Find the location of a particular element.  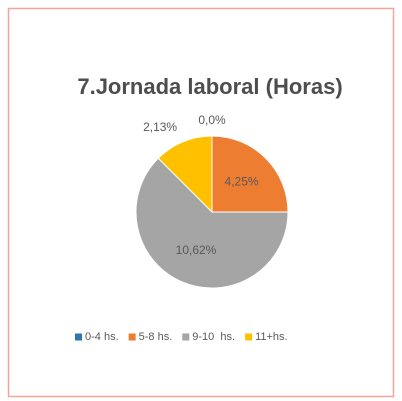

data-label: 4,25% is located at coordinates (242, 182).